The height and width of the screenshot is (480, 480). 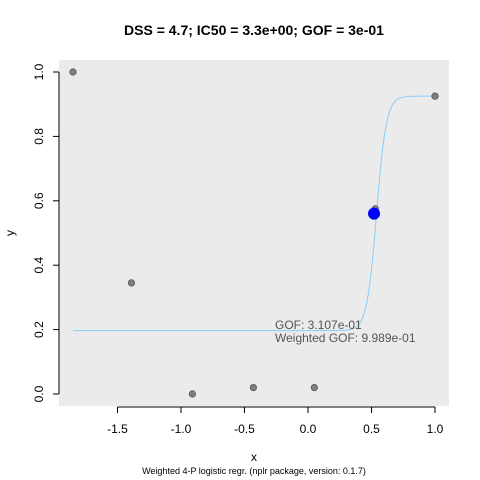 I want to click on x-axis-label: x, so click(x=254, y=457).